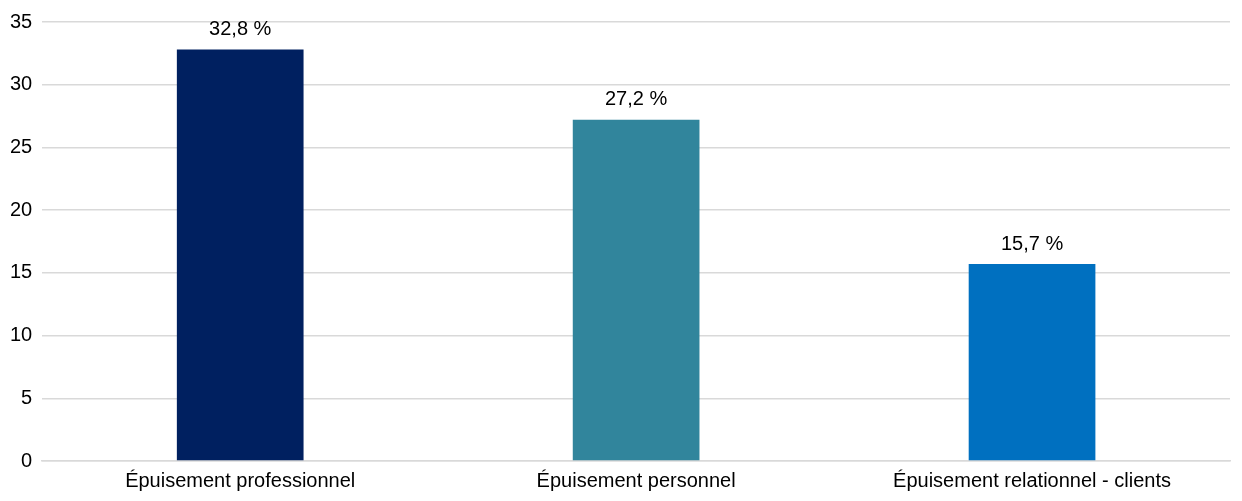  What do you see at coordinates (21, 20) in the screenshot?
I see `y-tick-label: 35` at bounding box center [21, 20].